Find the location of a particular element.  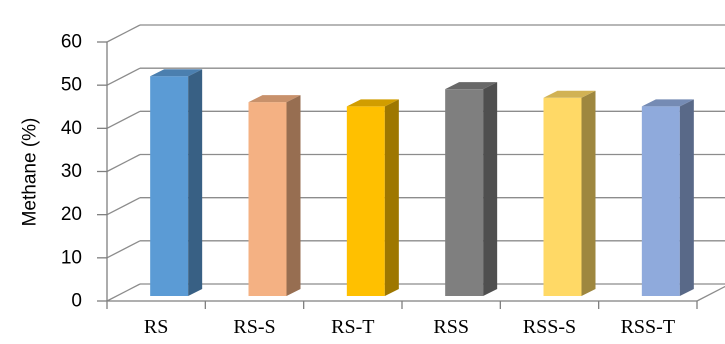

x-tick-labels: RS RS-S RS-T RSS RSS-S RSS-T is located at coordinates (409, 327).